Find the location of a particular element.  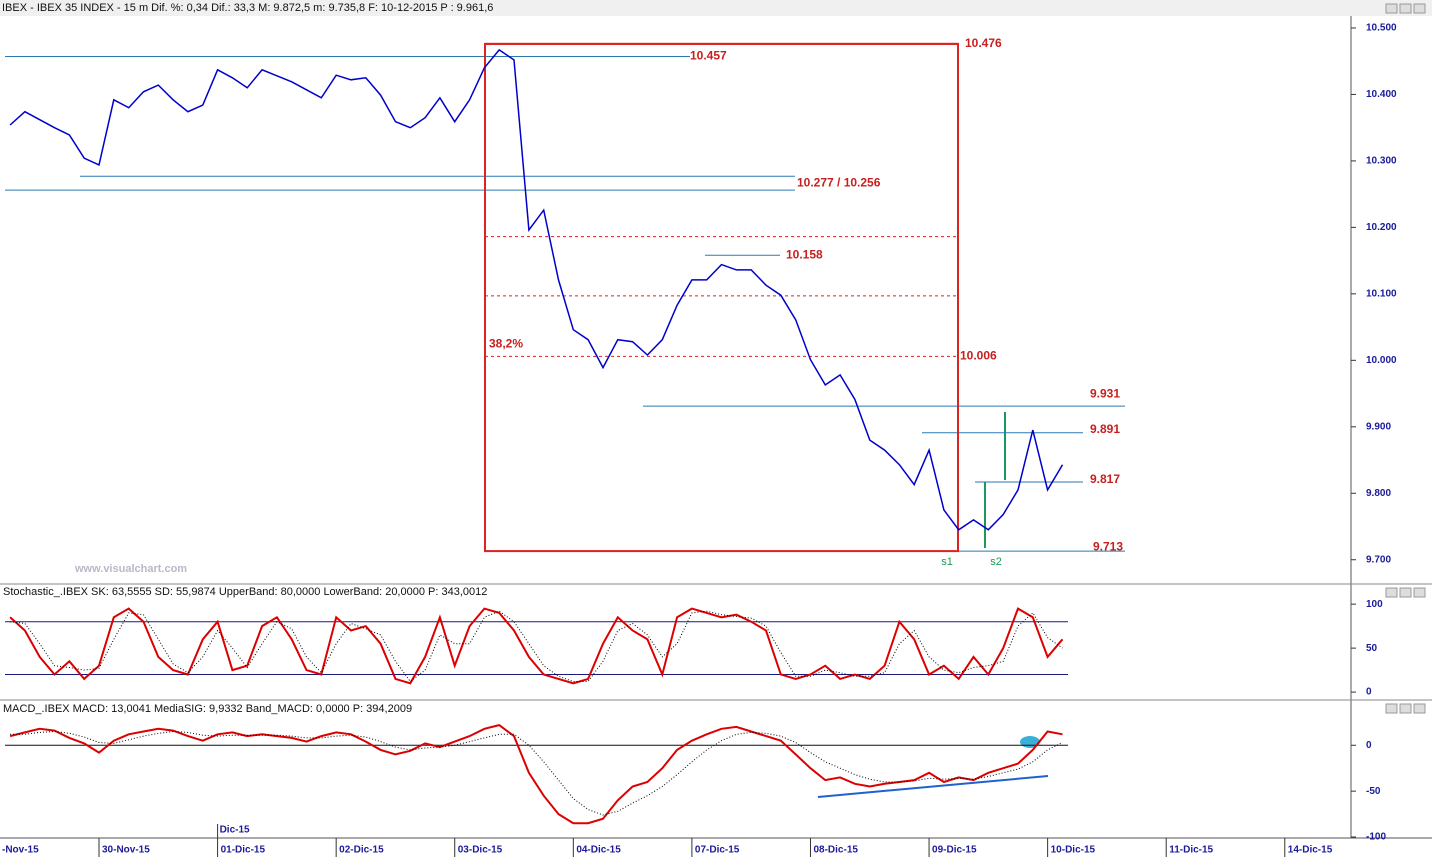

y-tick-label: -100 is located at coordinates (1376, 837).